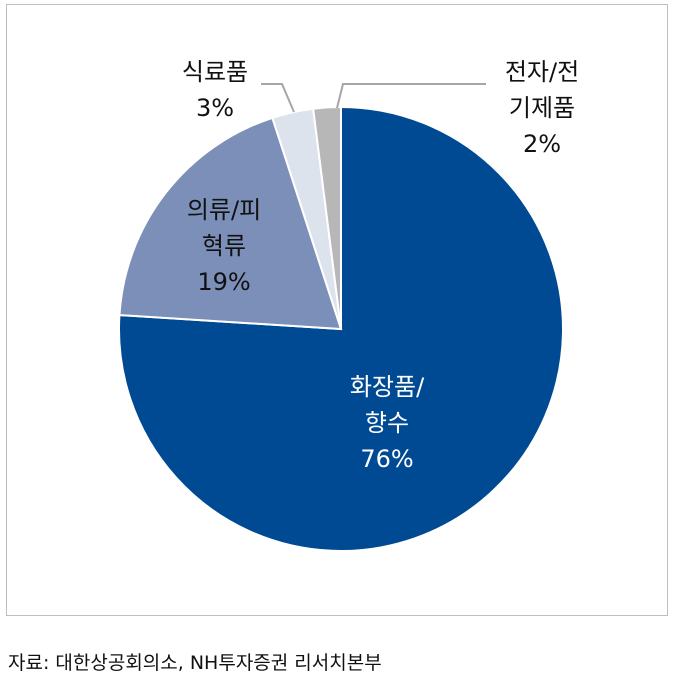 The height and width of the screenshot is (684, 680). I want to click on source-note: 자료: 대한상공회의소, NH투자증권 리서치본부, so click(195, 663).